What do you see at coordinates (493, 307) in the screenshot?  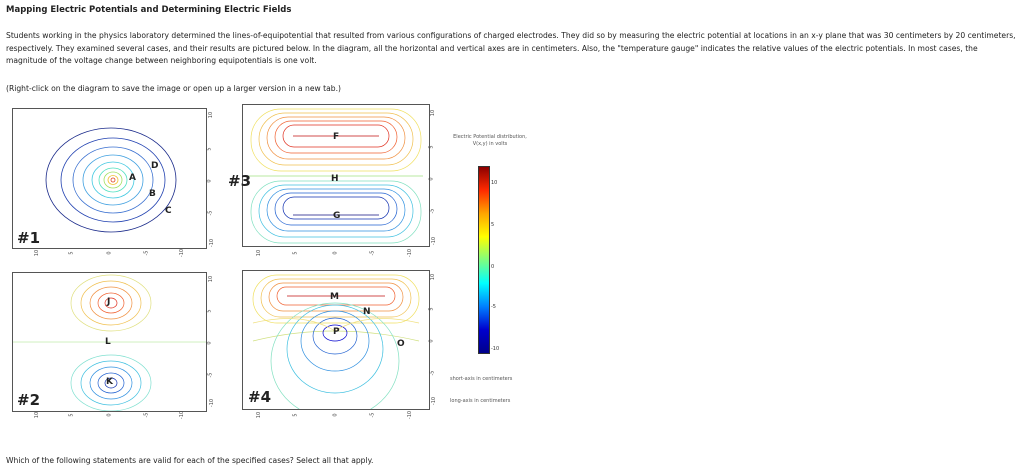 I see `colorbar-tick: -5` at bounding box center [493, 307].